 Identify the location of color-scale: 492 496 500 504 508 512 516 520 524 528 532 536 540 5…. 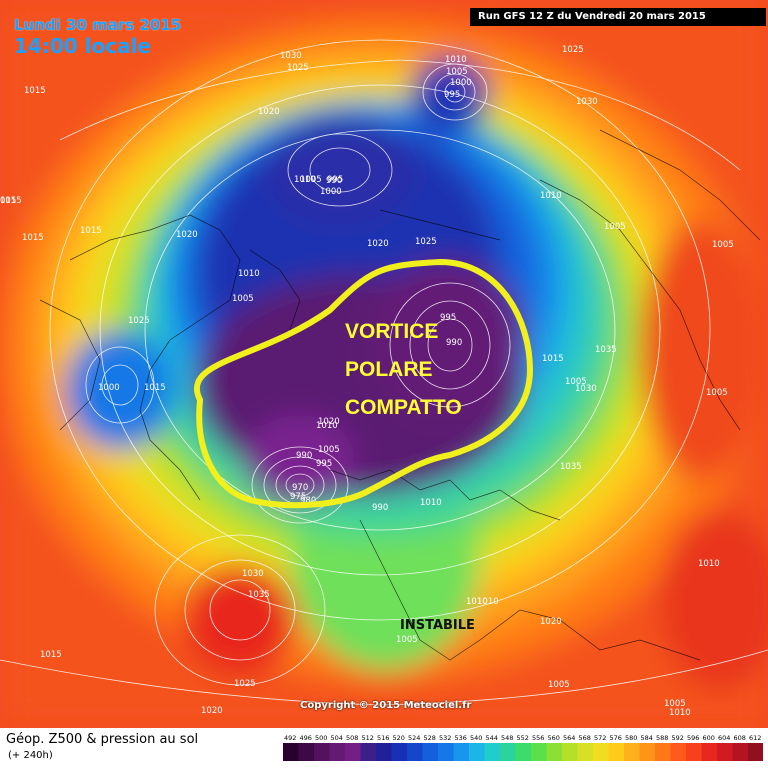
(523, 747).